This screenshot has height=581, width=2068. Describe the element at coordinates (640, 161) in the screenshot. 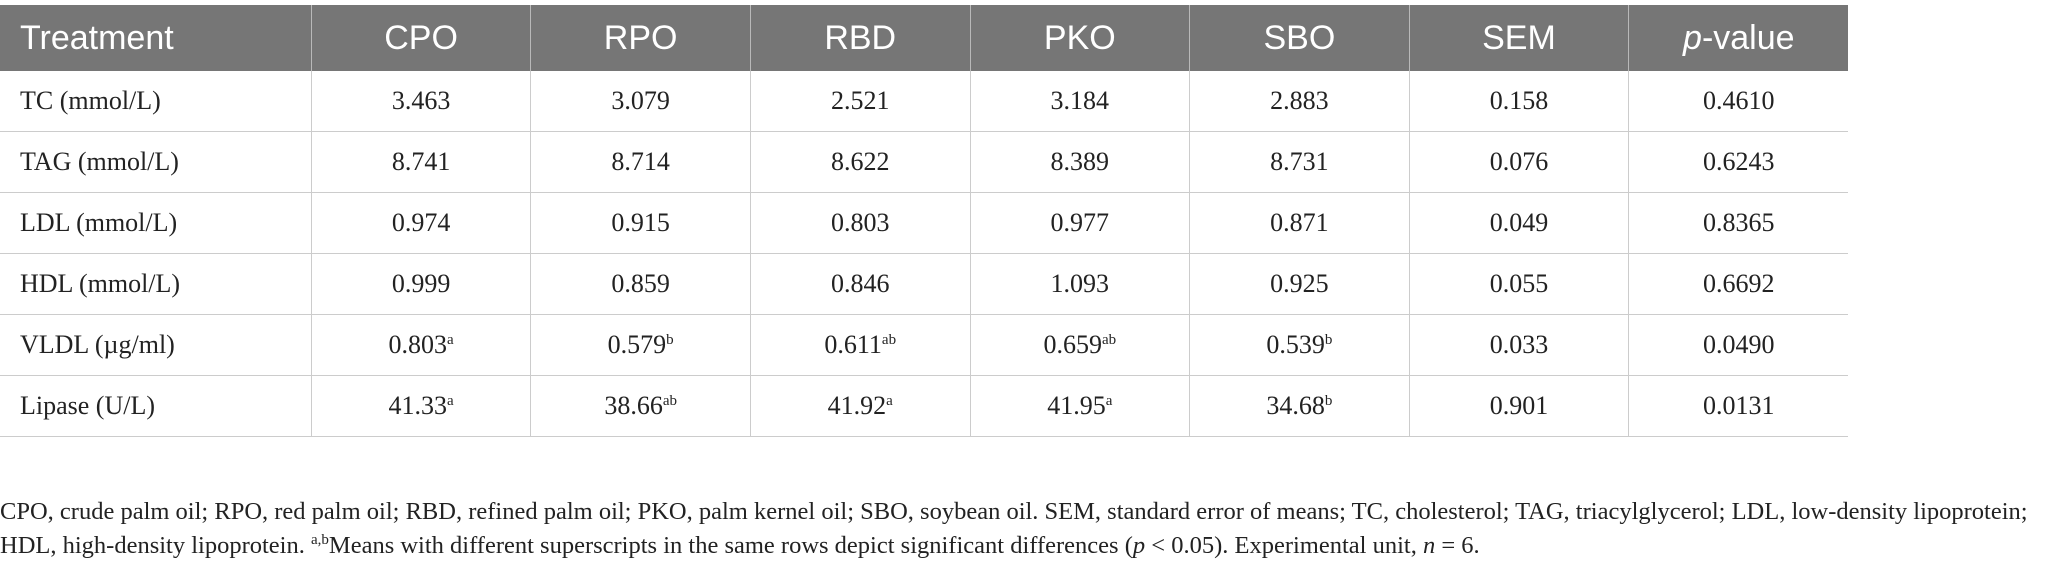

I see `cell-value: 8.714` at that location.